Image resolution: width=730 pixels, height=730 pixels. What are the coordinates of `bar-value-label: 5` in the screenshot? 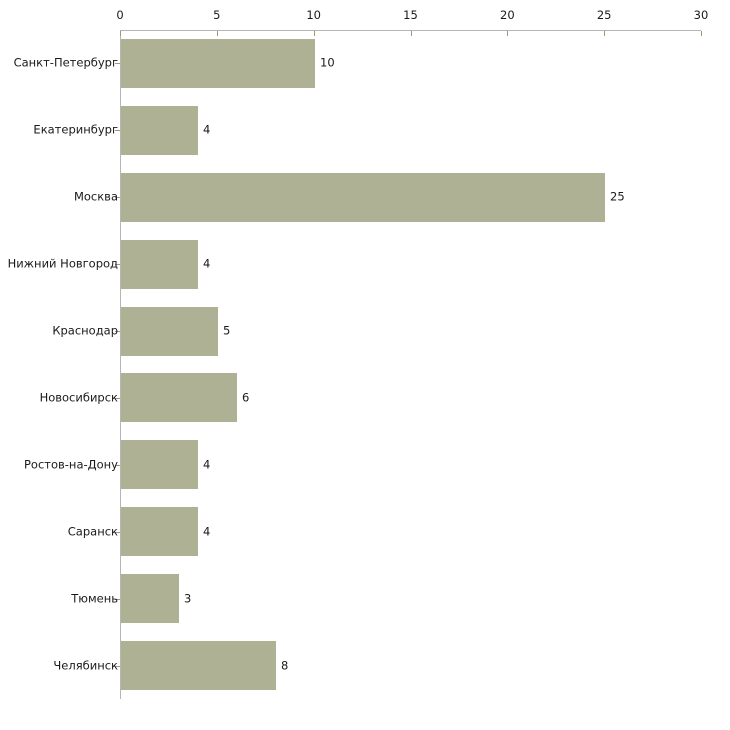 It's located at (227, 330).